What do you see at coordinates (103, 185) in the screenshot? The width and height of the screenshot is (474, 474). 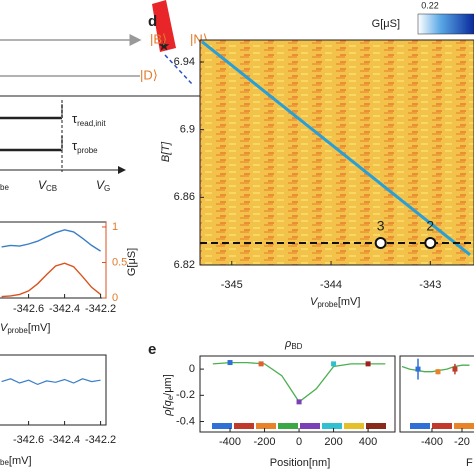 I see `axis-label: VG` at bounding box center [103, 185].